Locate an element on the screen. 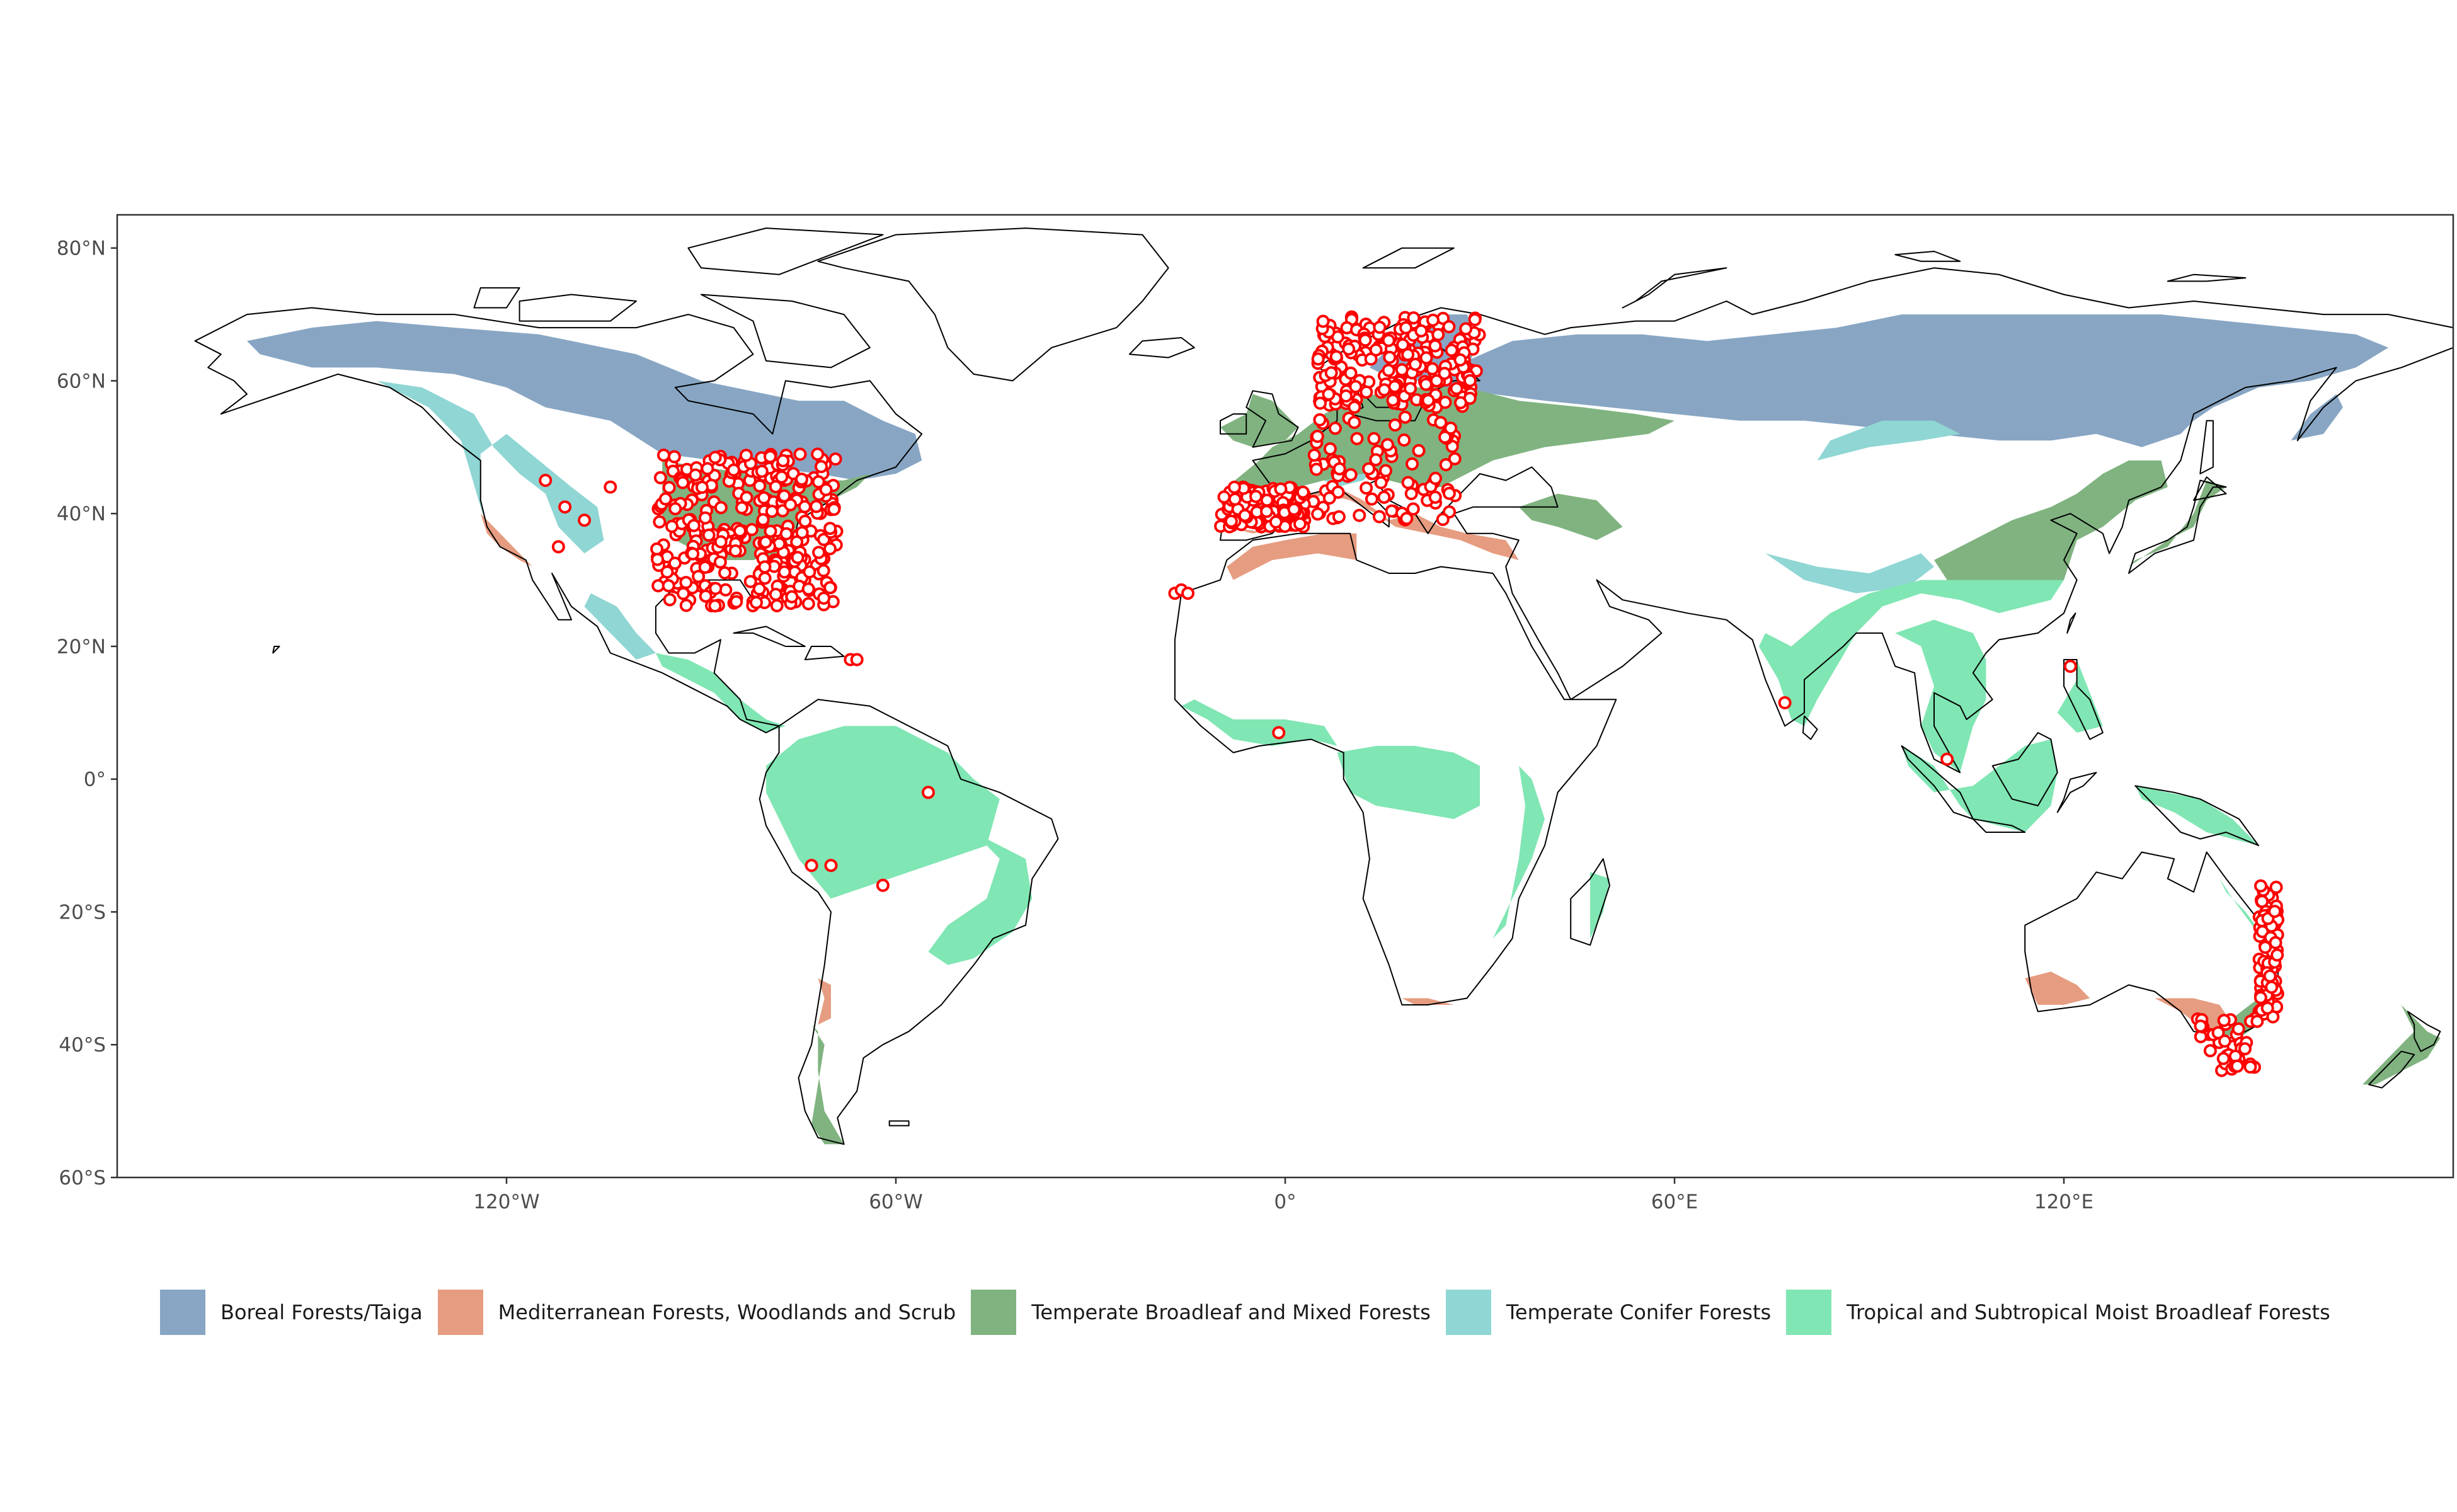 The image size is (2457, 1512). tropical-philippines is located at coordinates (2080, 696).